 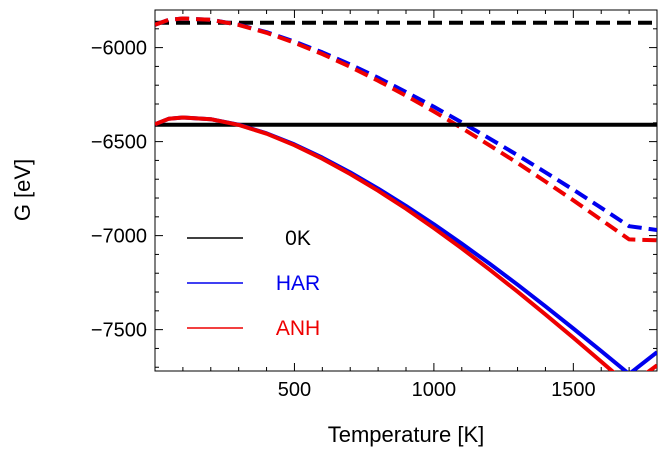 What do you see at coordinates (298, 283) in the screenshot?
I see `legend-label-har: HAR` at bounding box center [298, 283].